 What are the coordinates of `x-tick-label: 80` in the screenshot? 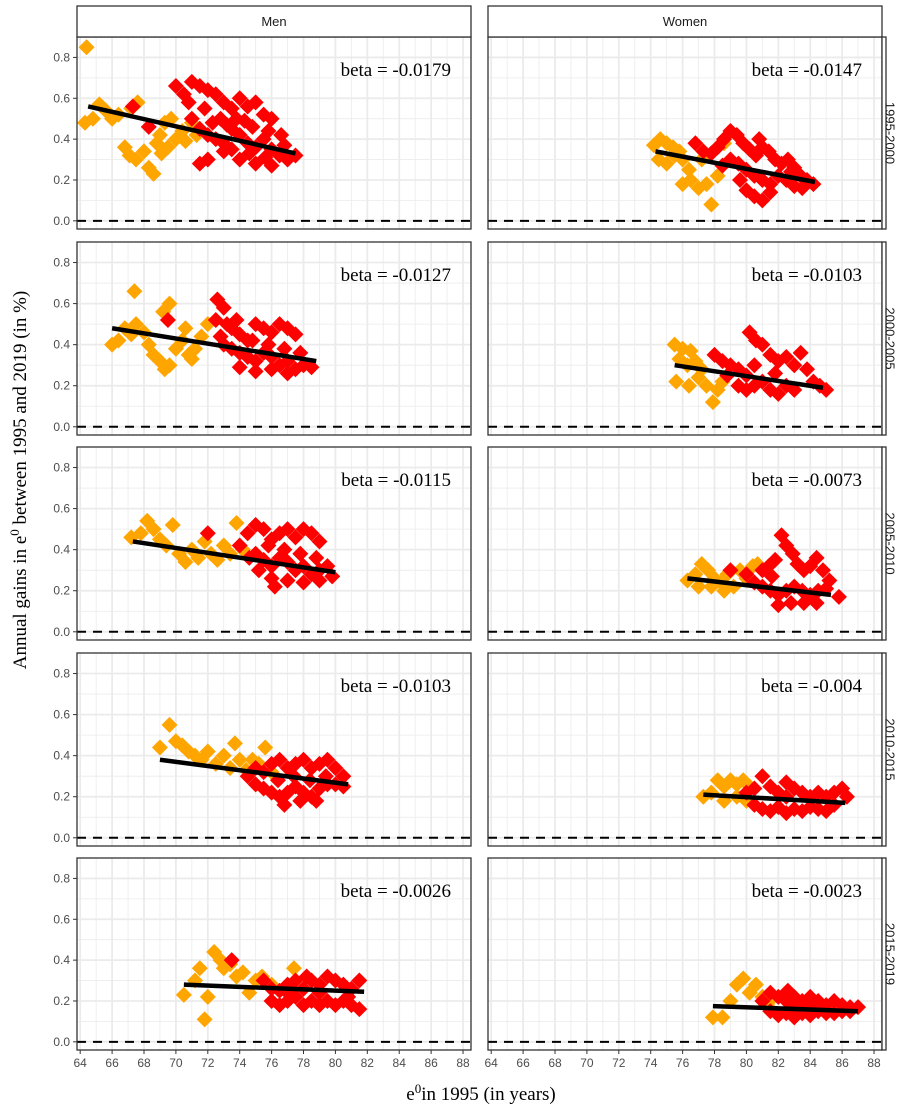 It's located at (336, 1063).